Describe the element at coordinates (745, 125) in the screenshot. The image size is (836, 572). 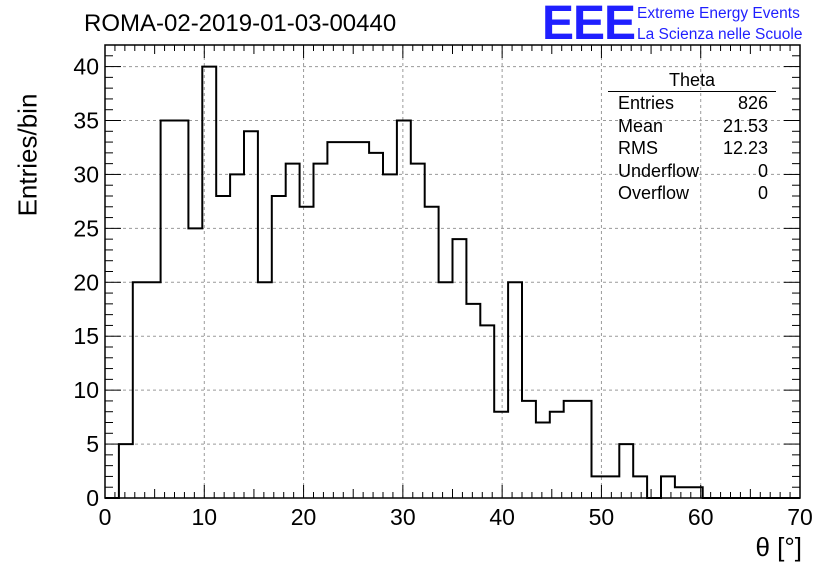
I see `stats-value: 21.53` at that location.